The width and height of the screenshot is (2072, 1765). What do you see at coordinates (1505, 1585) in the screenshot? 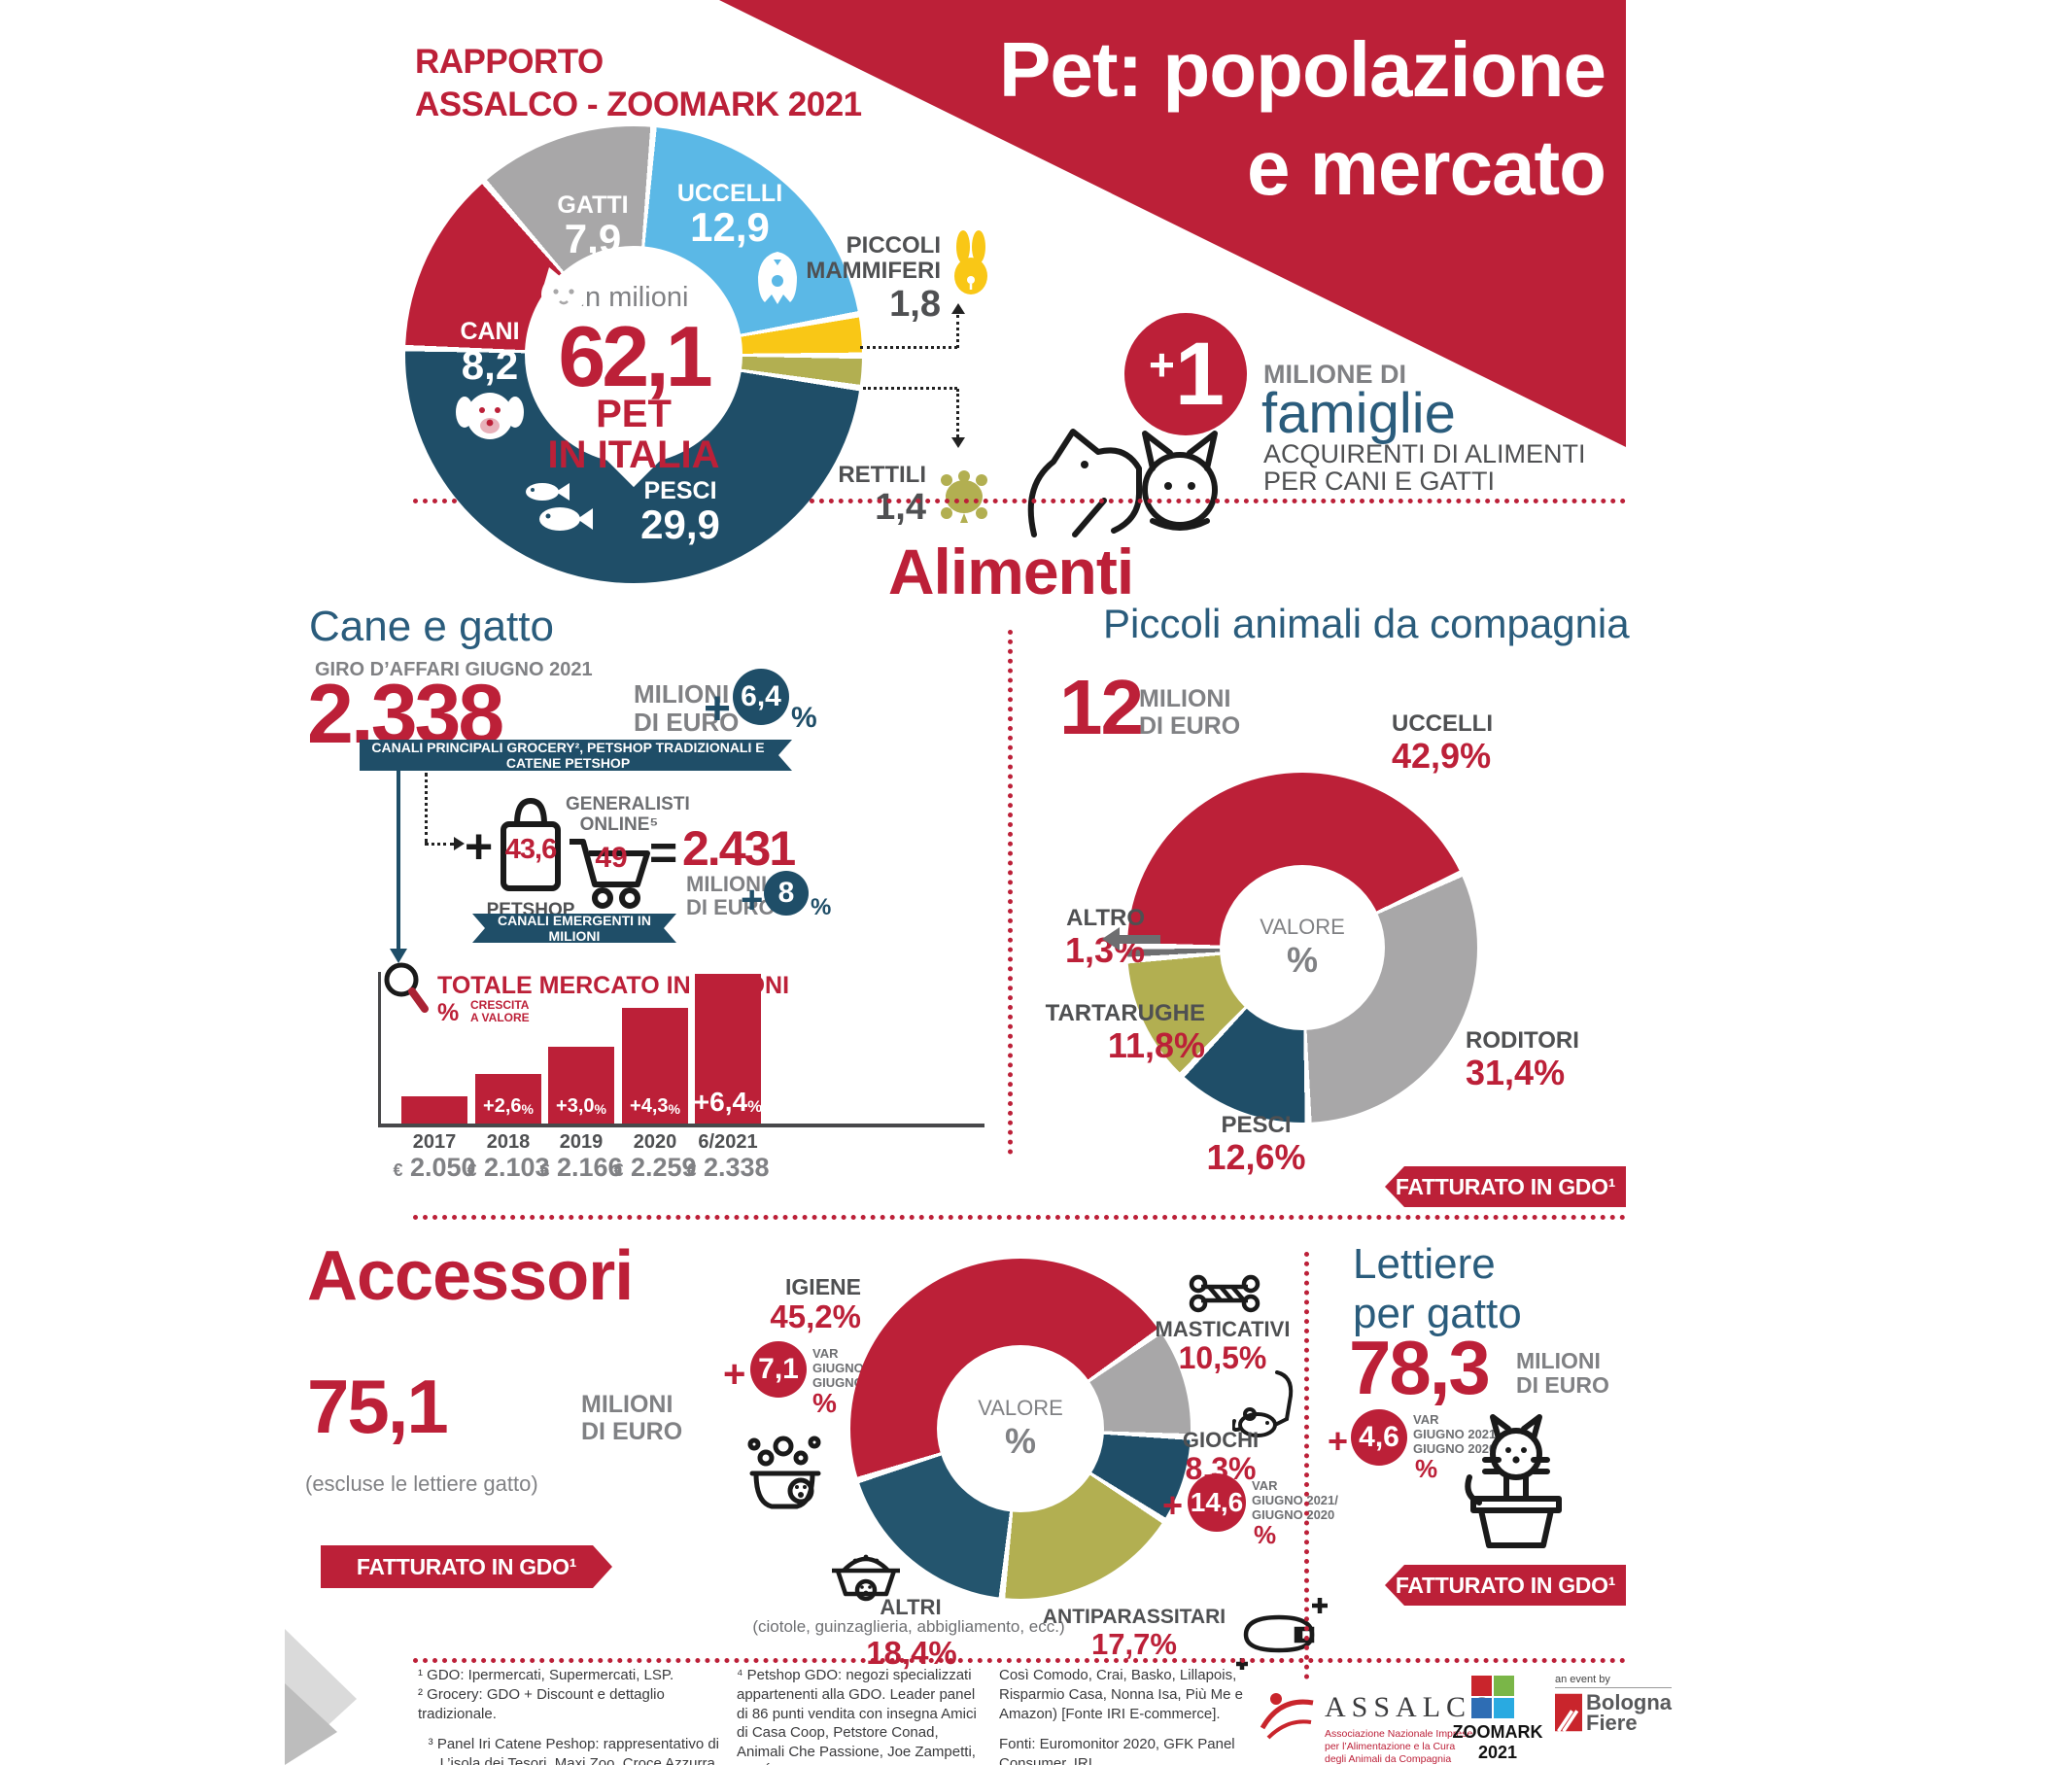
I see `lettiere-fatturato-ribbon: FATTURATO IN GDO¹` at bounding box center [1505, 1585].